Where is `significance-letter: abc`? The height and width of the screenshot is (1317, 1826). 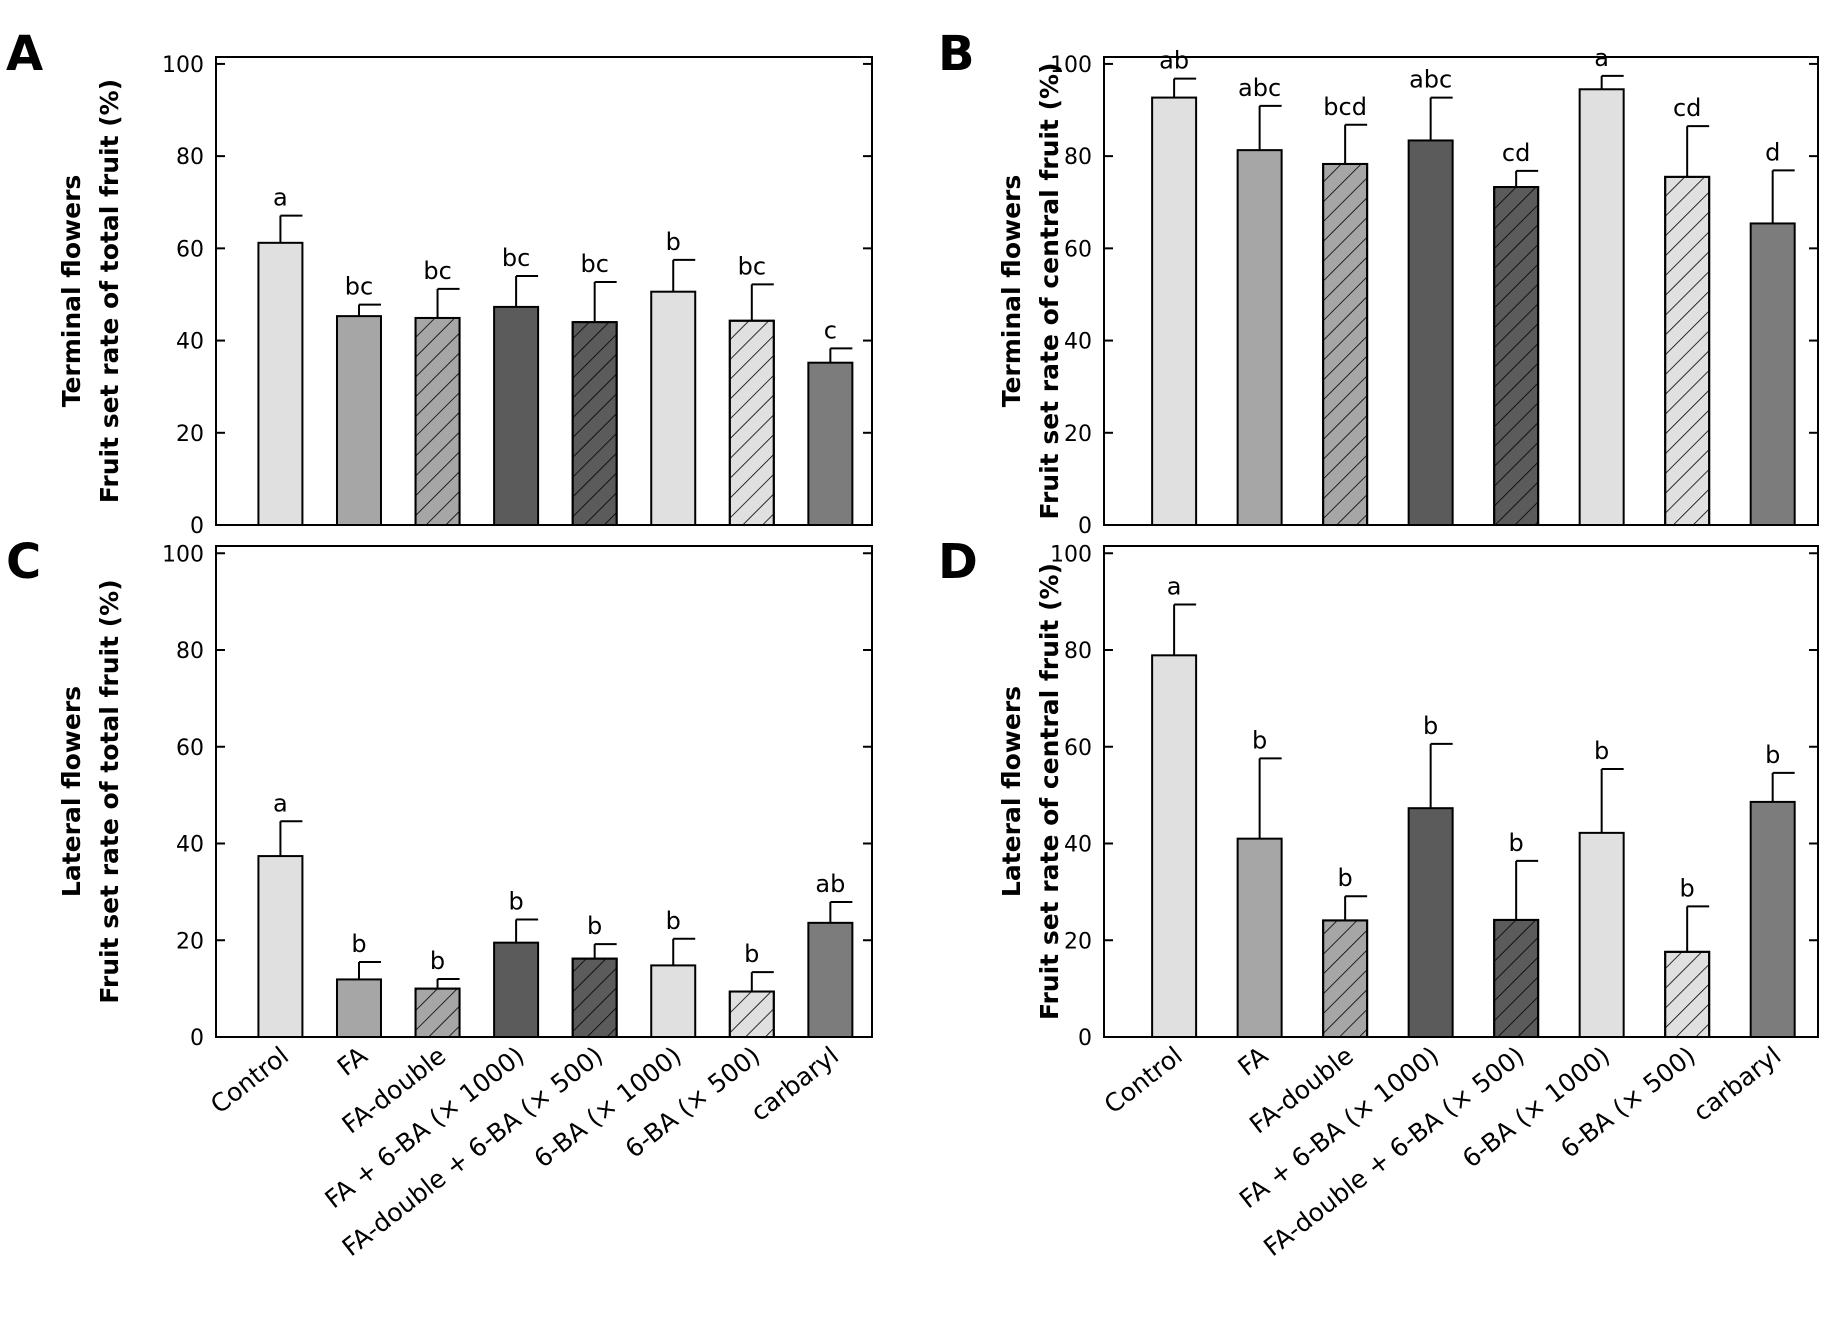 significance-letter: abc is located at coordinates (1259, 88).